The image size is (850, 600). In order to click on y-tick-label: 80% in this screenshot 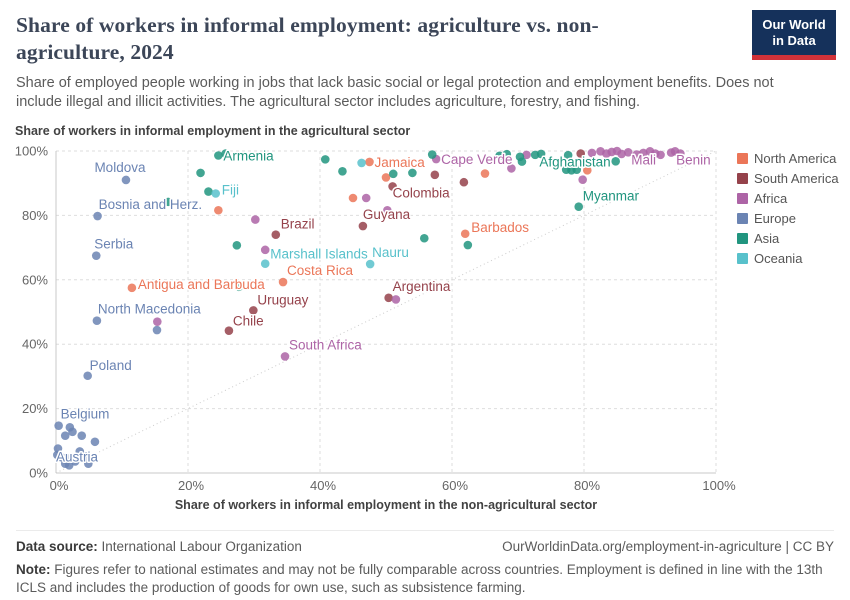, I will do `click(35, 215)`.